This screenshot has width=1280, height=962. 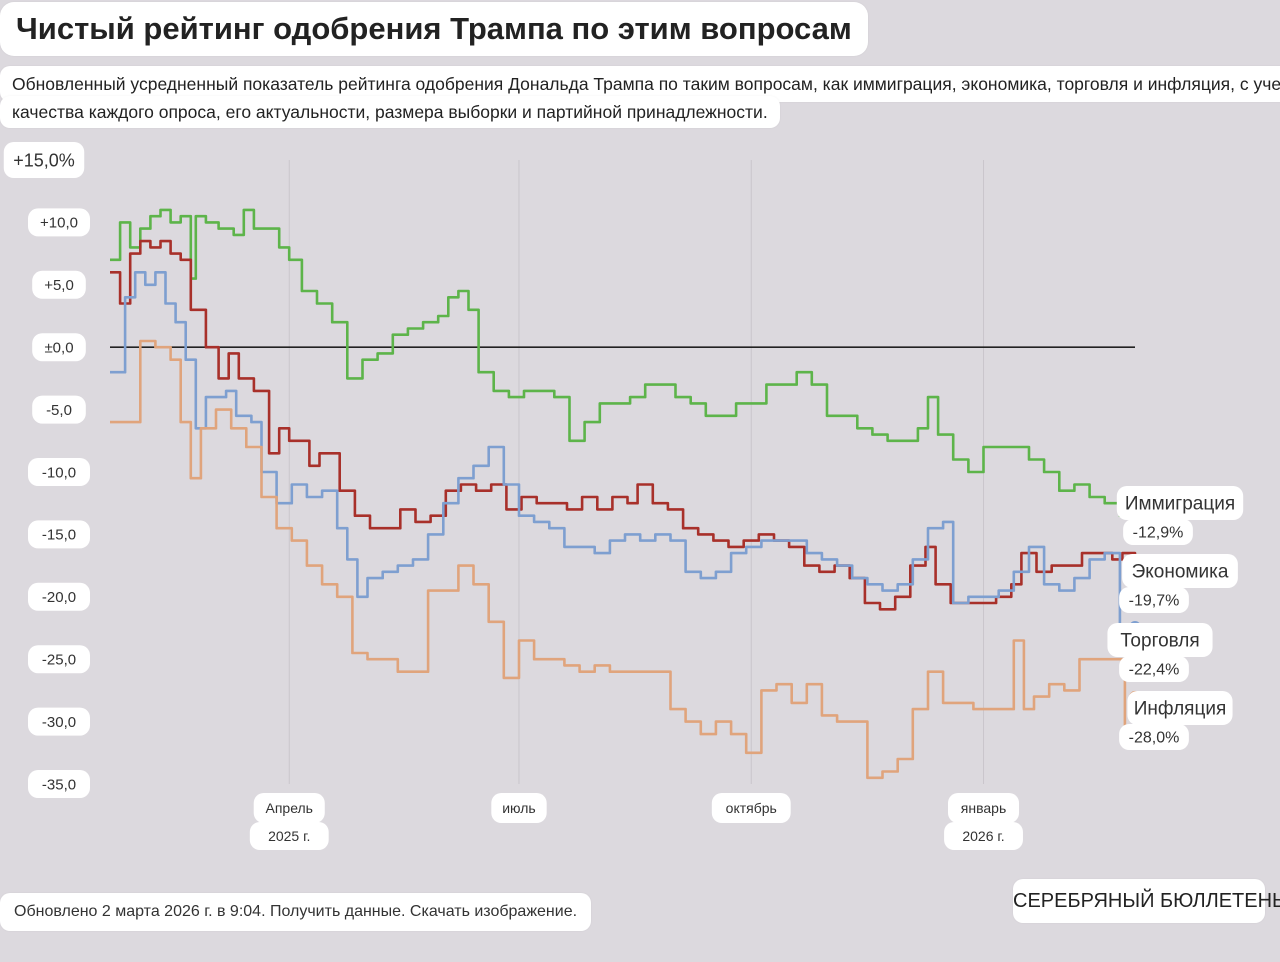 I want to click on y-tick-label-8-bg, so click(x=59, y=659).